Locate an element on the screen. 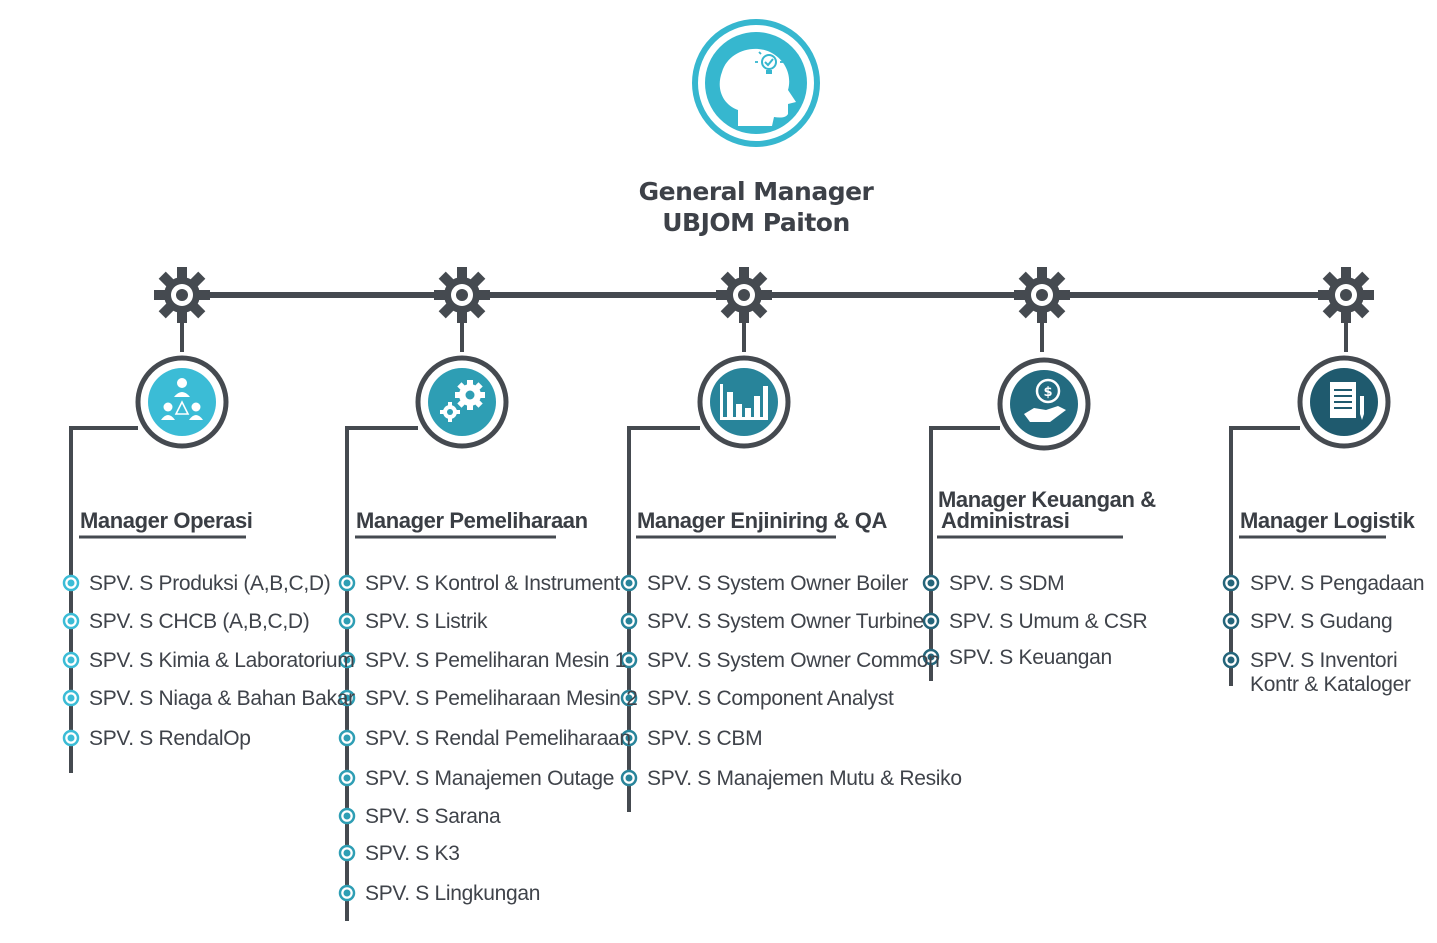 The image size is (1437, 943). gm-title-line1: General Manager is located at coordinates (756, 191).